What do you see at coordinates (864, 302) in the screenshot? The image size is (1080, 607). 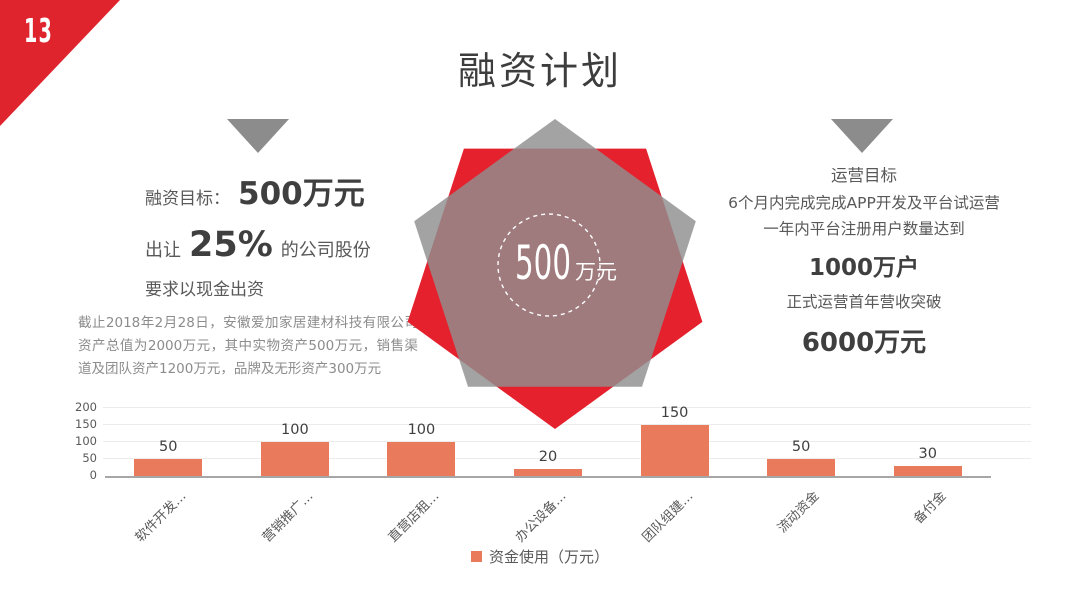 I see `operation-goal-line3: 正式运营首年营收突破` at bounding box center [864, 302].